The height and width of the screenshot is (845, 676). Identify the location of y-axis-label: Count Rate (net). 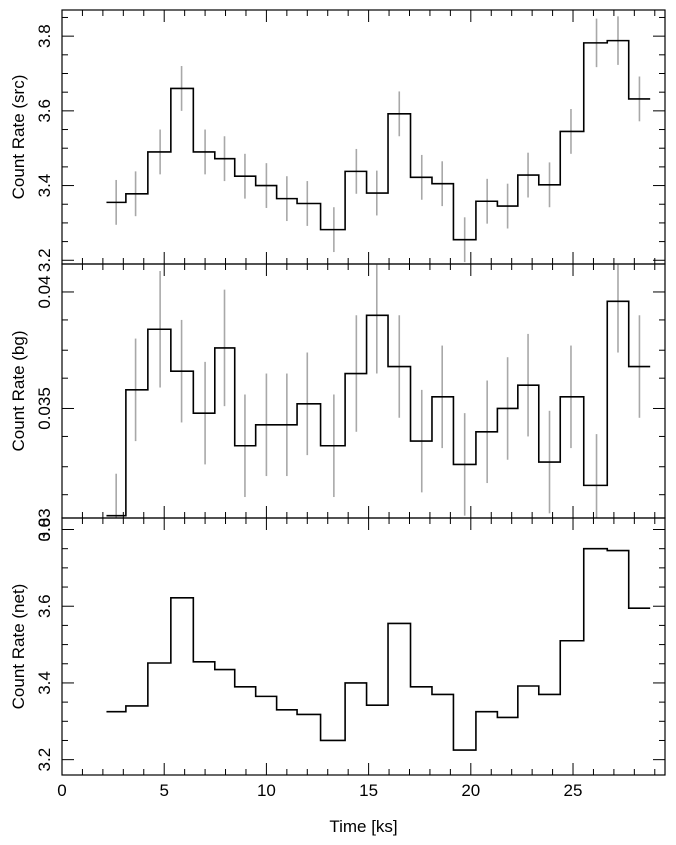
(18, 647).